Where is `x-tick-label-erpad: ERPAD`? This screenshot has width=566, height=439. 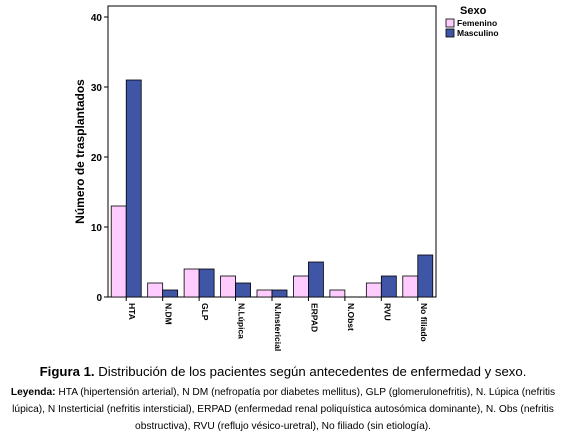 x-tick-label-erpad: ERPAD is located at coordinates (314, 317).